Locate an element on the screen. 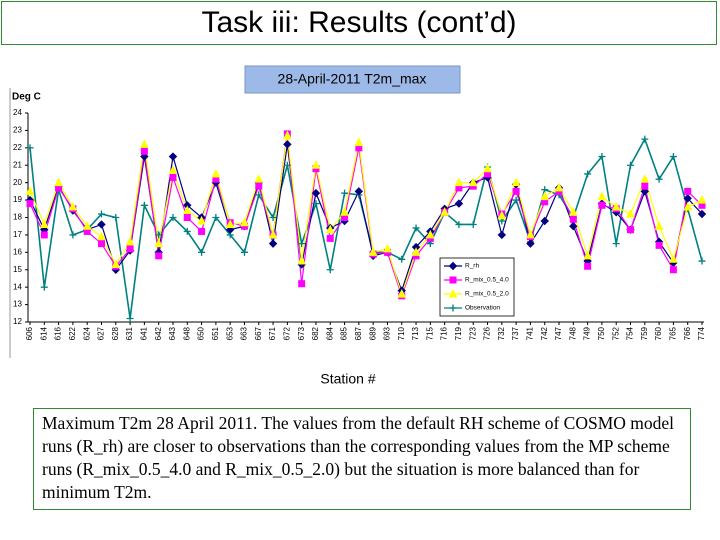 The height and width of the screenshot is (540, 720). x-axis-label: Station # is located at coordinates (347, 379).